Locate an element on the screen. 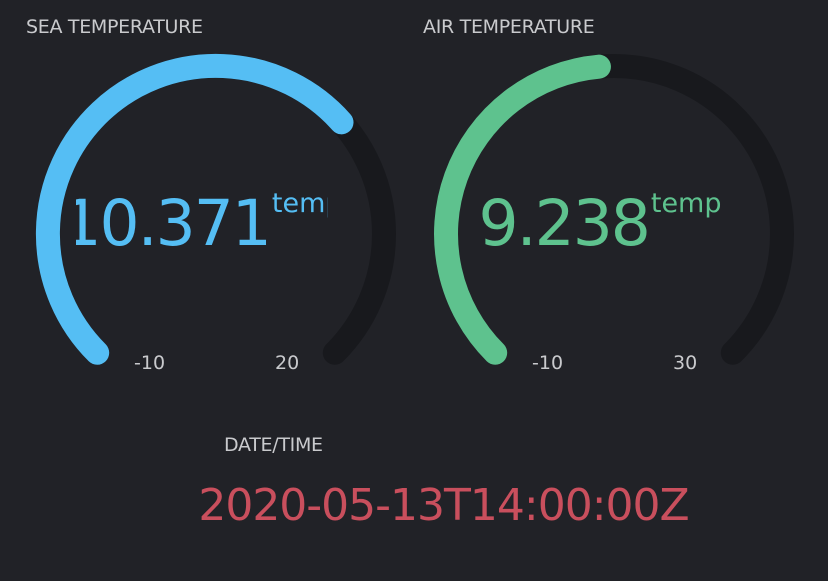  air-temperature-min-label: -10 is located at coordinates (548, 363).